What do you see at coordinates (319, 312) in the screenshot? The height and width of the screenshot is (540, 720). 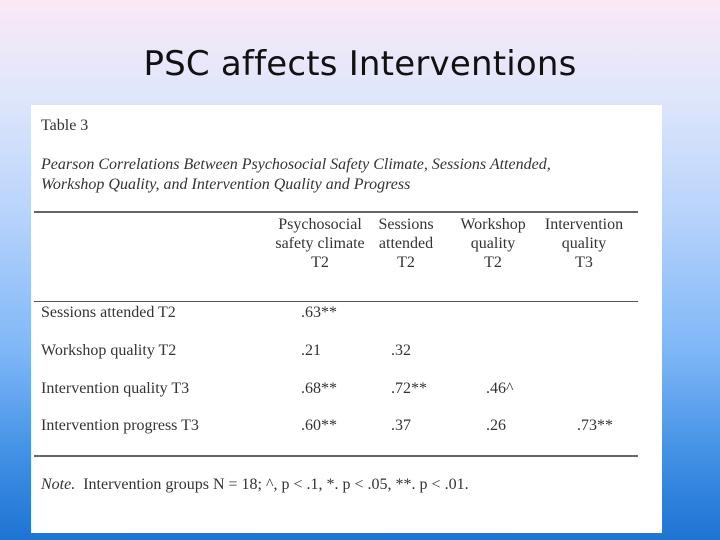 I see `table-cell: .63**` at bounding box center [319, 312].